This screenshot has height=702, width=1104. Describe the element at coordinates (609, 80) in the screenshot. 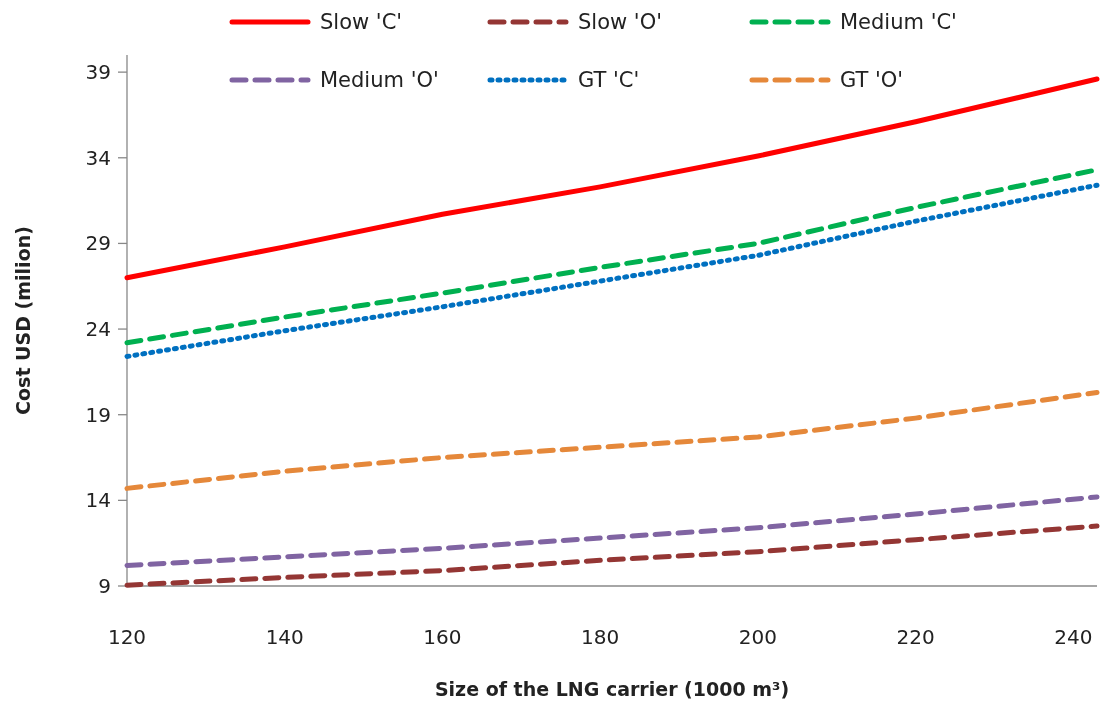

I see `legend-label: GT 'C'` at that location.